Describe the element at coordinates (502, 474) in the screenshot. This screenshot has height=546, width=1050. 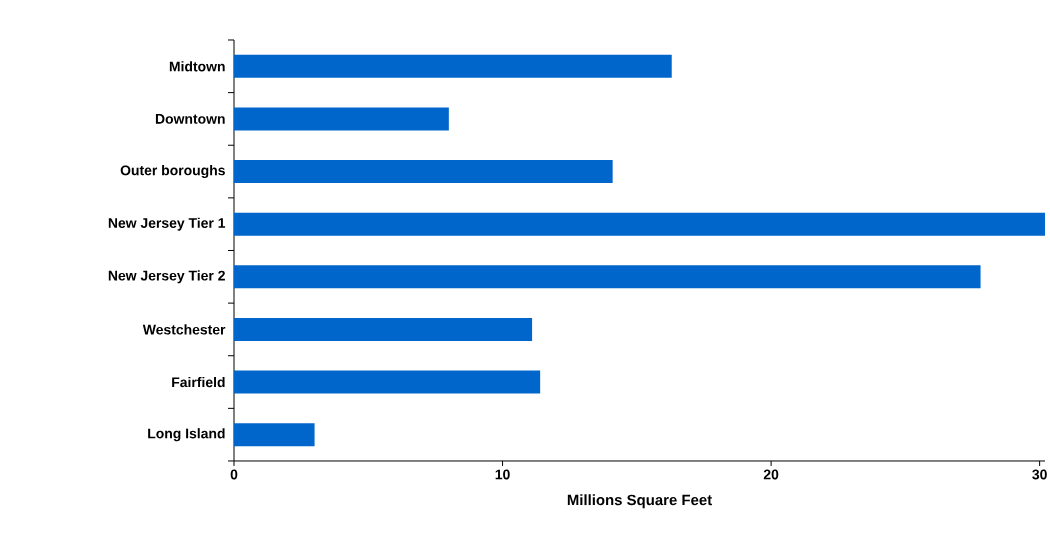
I see `x-tick-label: 10` at that location.